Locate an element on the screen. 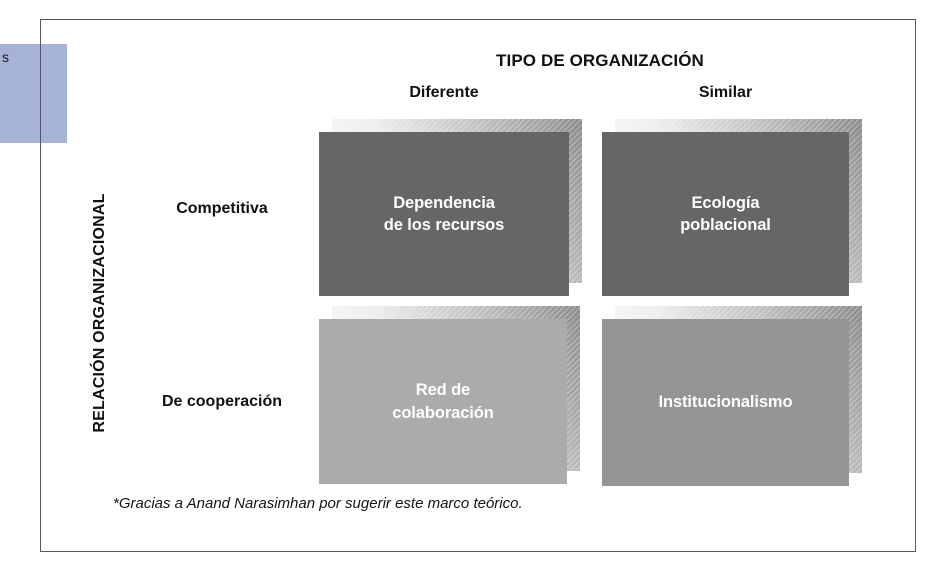 The height and width of the screenshot is (578, 946). row-header-competitiva: Competitiva is located at coordinates (222, 208).